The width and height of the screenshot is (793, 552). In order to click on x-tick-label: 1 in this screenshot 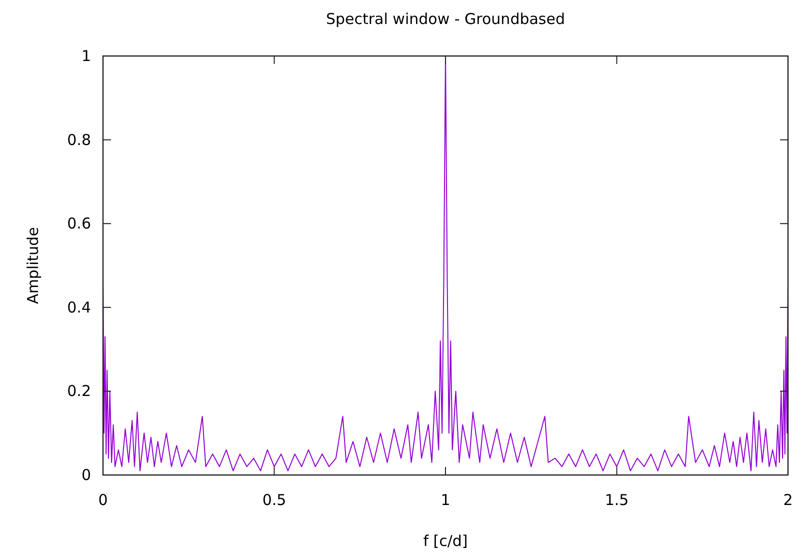, I will do `click(445, 500)`.